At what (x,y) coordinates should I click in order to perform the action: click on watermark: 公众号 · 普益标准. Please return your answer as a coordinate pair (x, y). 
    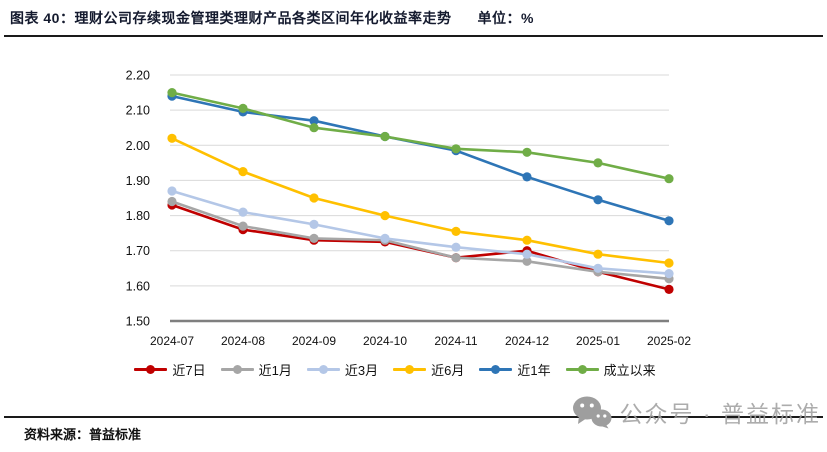
    Looking at the image, I should click on (696, 412).